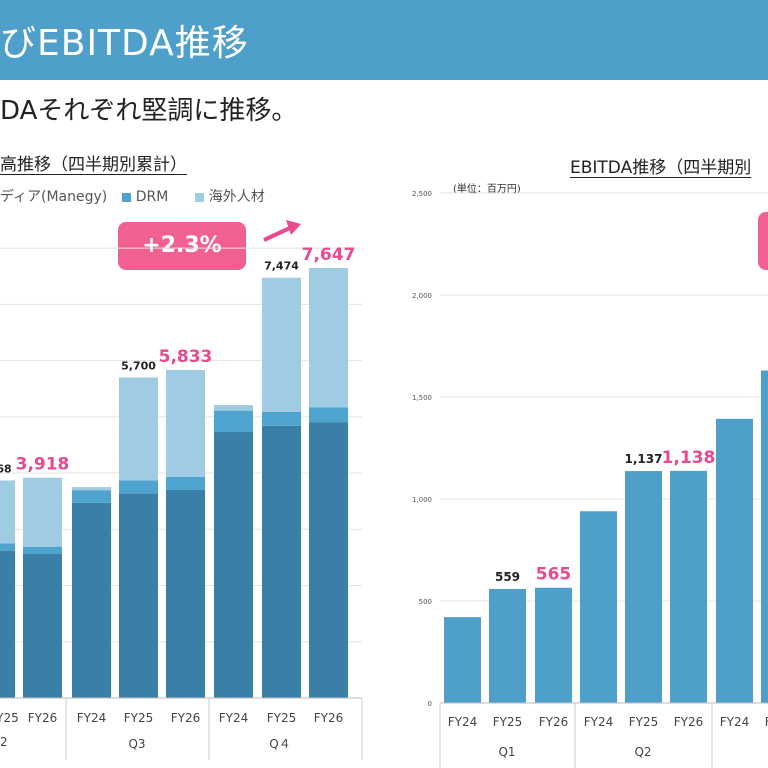  What do you see at coordinates (93, 165) in the screenshot?
I see `left-chart-title: 高推移（四半期別累計）` at bounding box center [93, 165].